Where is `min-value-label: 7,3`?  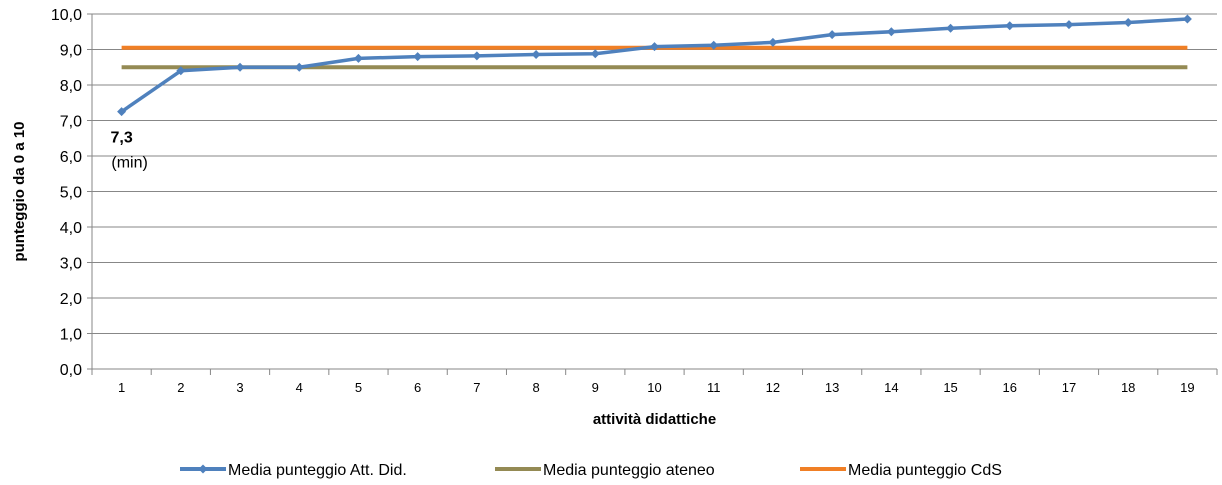
min-value-label: 7,3 is located at coordinates (121, 138).